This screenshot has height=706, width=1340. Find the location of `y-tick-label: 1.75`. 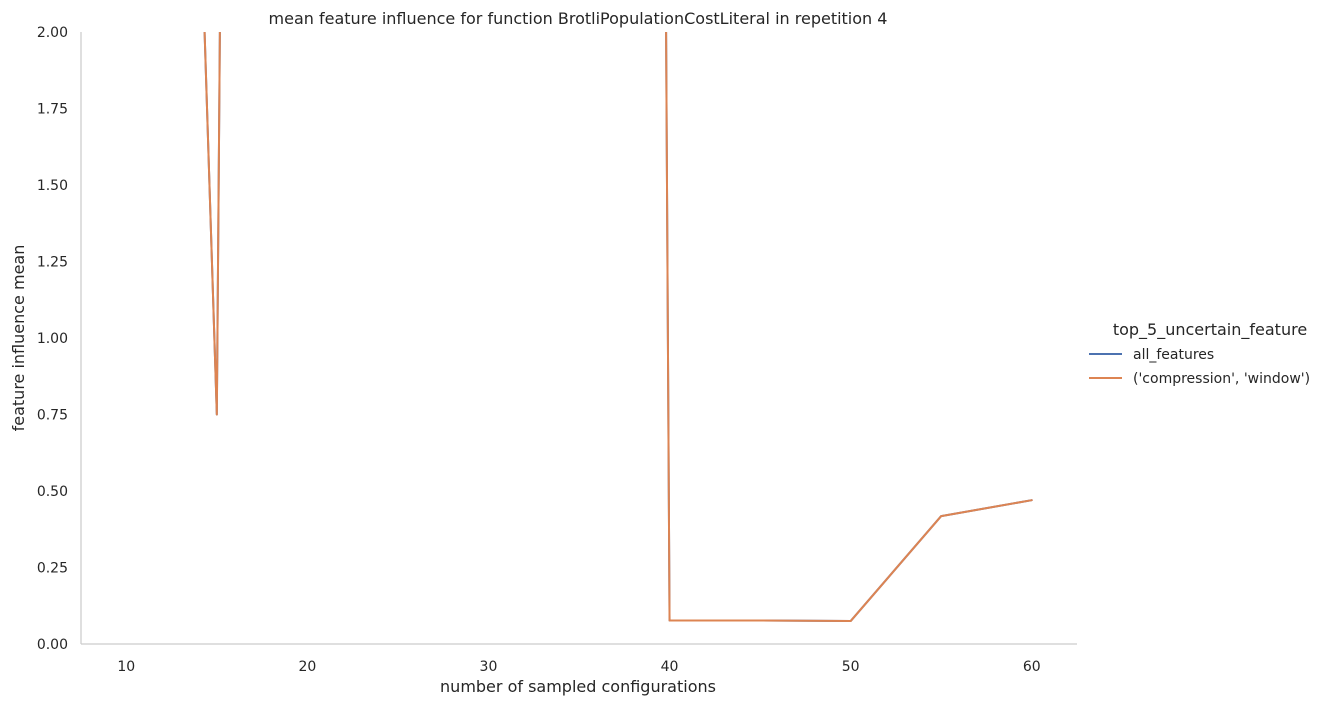

y-tick-label: 1.75 is located at coordinates (52, 110).